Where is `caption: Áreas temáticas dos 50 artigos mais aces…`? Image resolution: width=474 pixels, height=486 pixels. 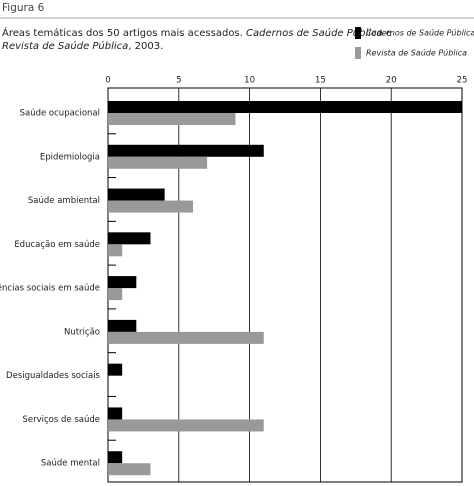
caption: Áreas temáticas dos 50 artigos mais aces… is located at coordinates (197, 32).